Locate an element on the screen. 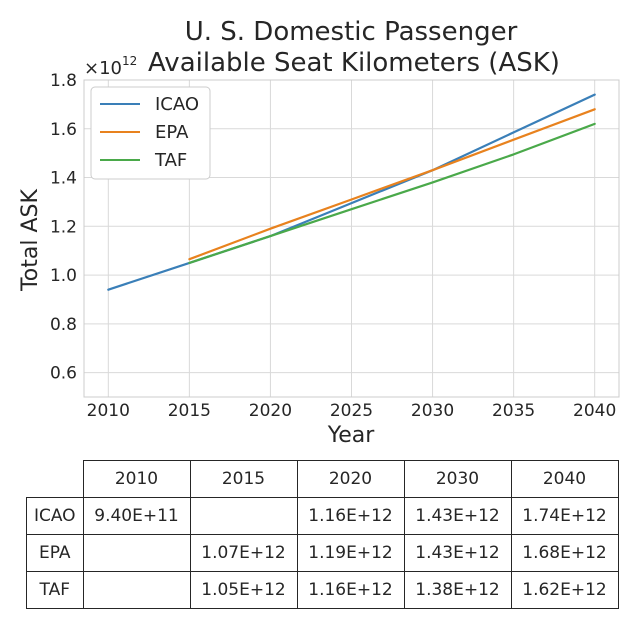  y-tick-label: 1.8 is located at coordinates (63, 81).